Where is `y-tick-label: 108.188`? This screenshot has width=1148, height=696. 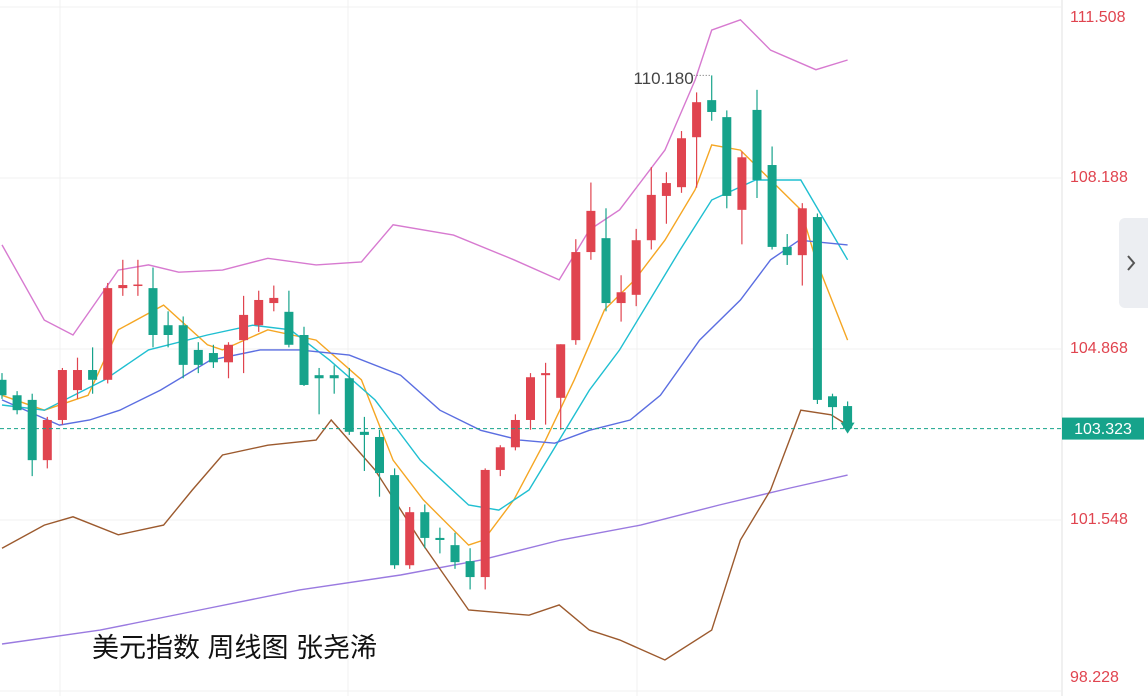
y-tick-label: 108.188 is located at coordinates (1099, 177).